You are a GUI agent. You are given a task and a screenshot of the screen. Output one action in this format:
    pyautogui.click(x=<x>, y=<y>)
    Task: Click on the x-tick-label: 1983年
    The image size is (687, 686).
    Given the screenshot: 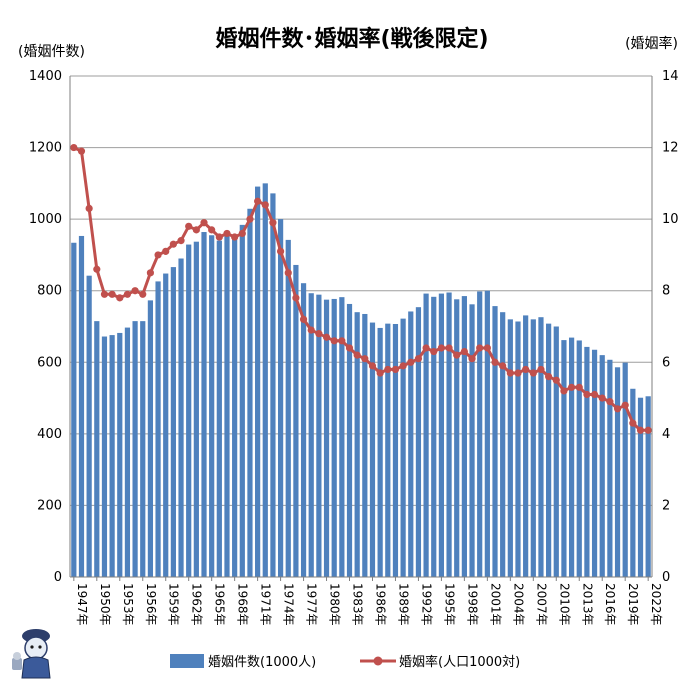 What is the action you would take?
    pyautogui.click(x=358, y=604)
    